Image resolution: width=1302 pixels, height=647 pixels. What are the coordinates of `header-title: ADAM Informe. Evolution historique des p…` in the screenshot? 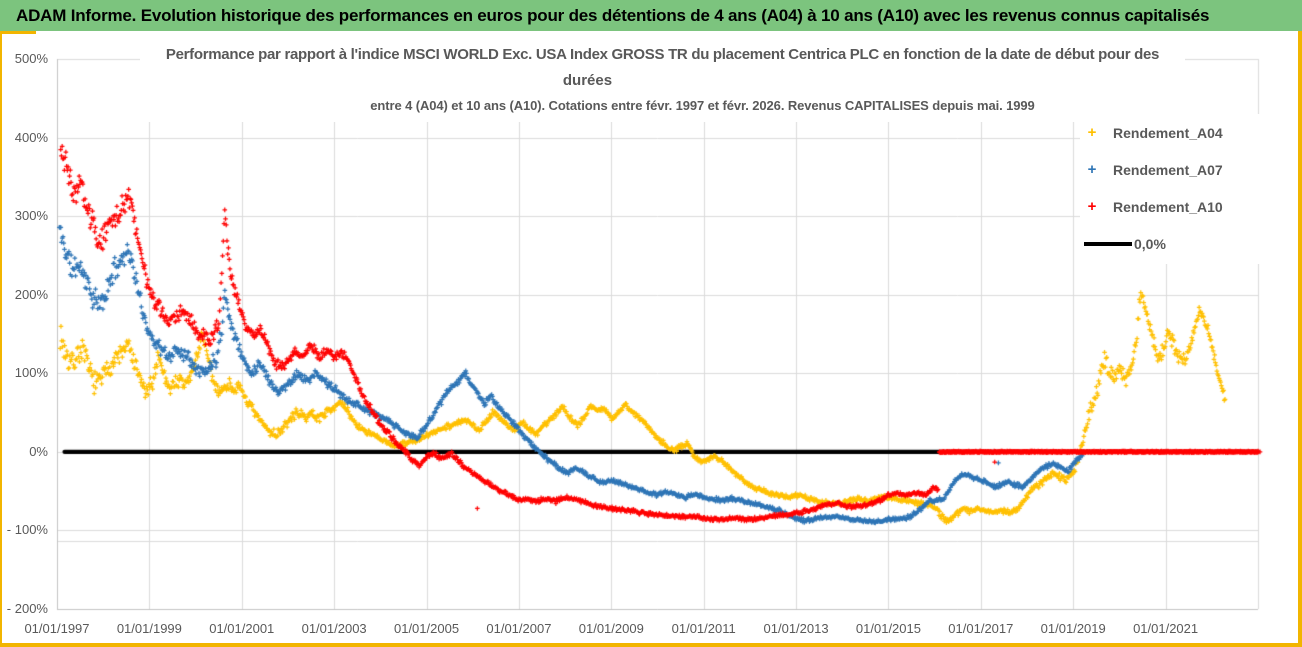 It's located at (613, 15).